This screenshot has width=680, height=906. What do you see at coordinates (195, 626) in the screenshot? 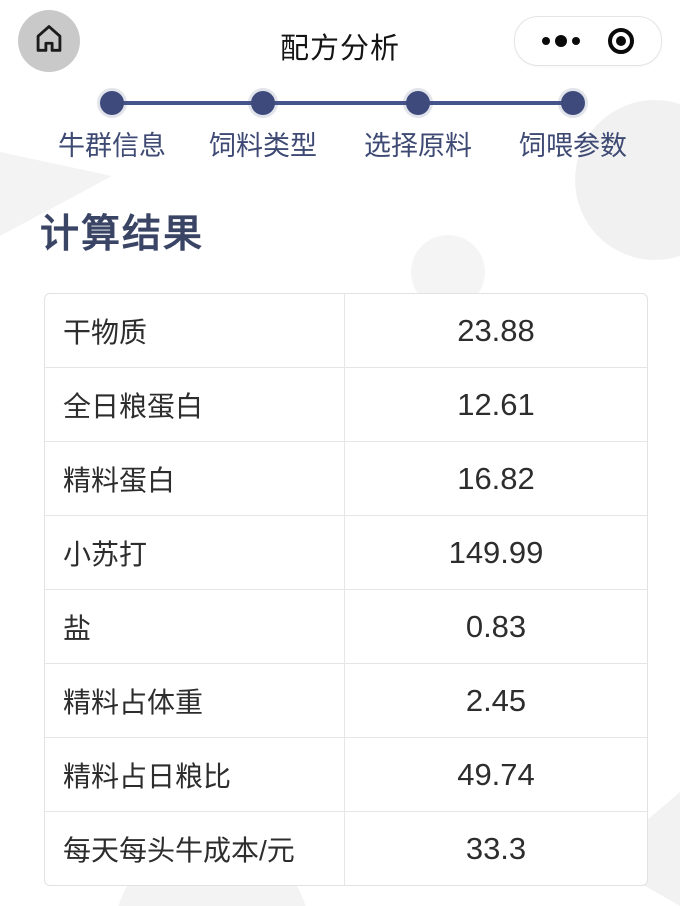
I see `row-label: 盐` at bounding box center [195, 626].